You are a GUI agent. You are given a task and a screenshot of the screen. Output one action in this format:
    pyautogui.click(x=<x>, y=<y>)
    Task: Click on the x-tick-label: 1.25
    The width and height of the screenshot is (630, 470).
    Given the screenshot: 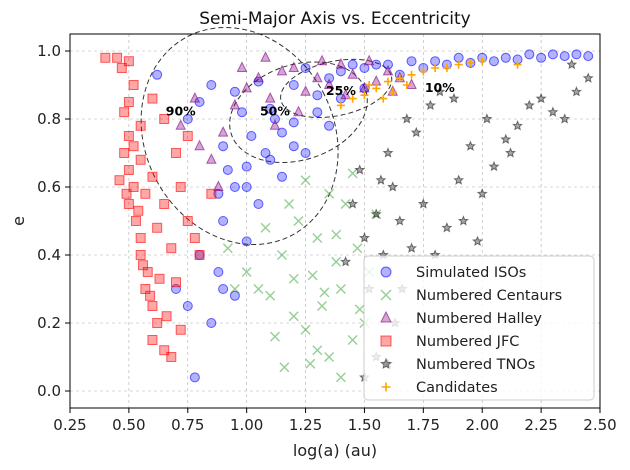 What is the action you would take?
    pyautogui.click(x=305, y=425)
    